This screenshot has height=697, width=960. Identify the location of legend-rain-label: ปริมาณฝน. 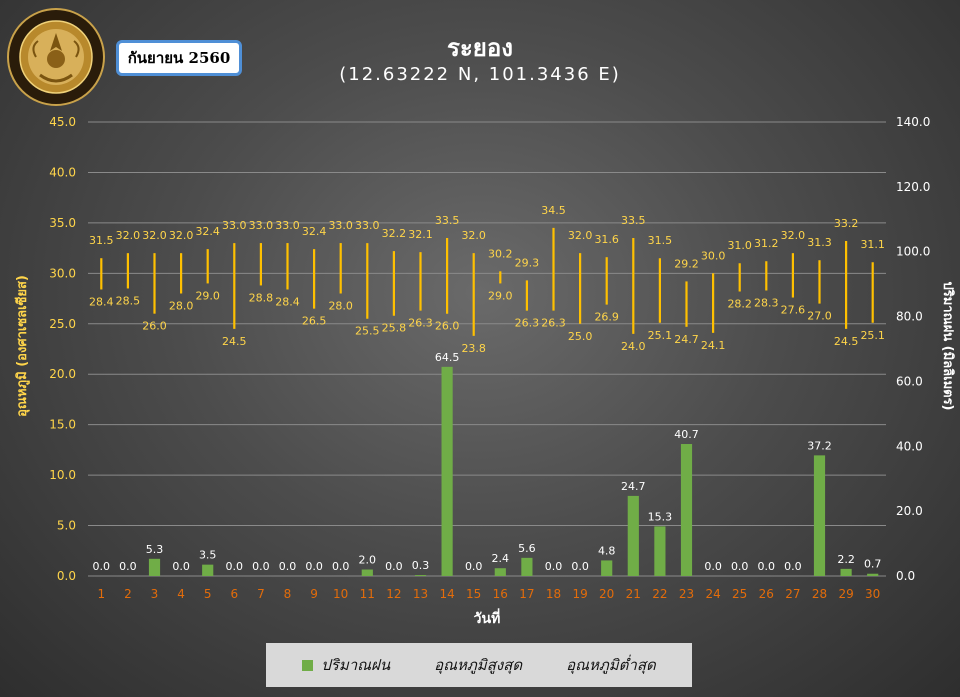
(356, 665).